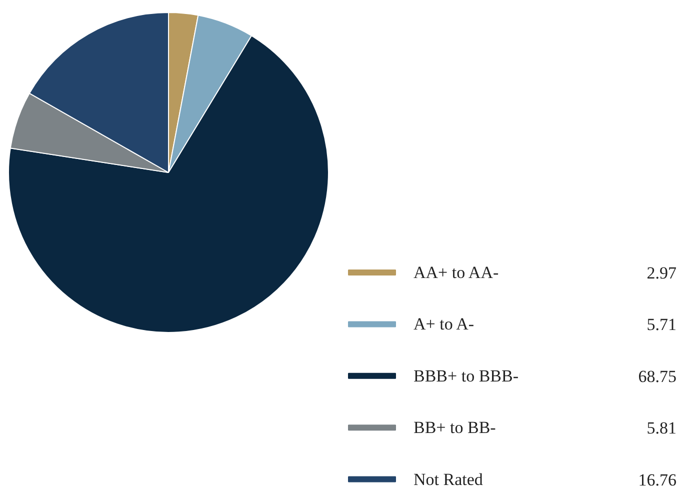 Image resolution: width=680 pixels, height=487 pixels. Describe the element at coordinates (657, 478) in the screenshot. I see `data-label: 16.76` at that location.